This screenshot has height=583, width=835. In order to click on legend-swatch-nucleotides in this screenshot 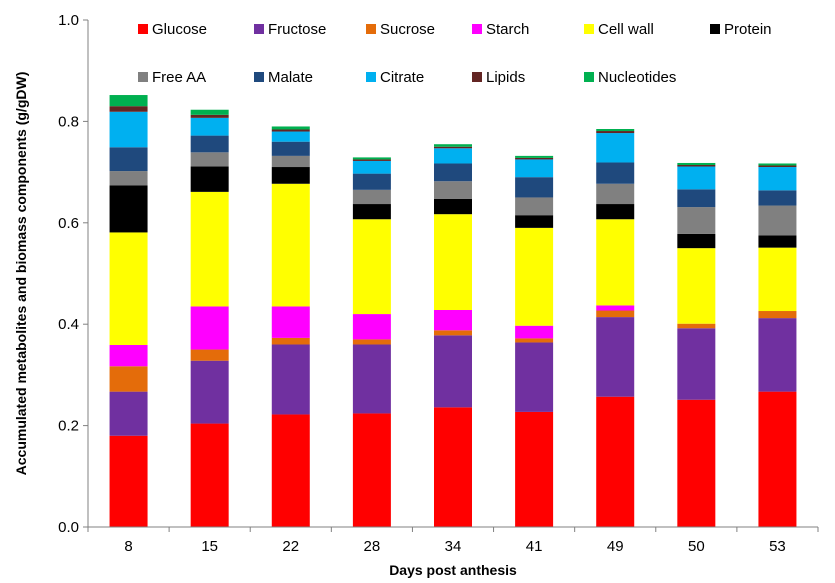, I will do `click(589, 77)`.